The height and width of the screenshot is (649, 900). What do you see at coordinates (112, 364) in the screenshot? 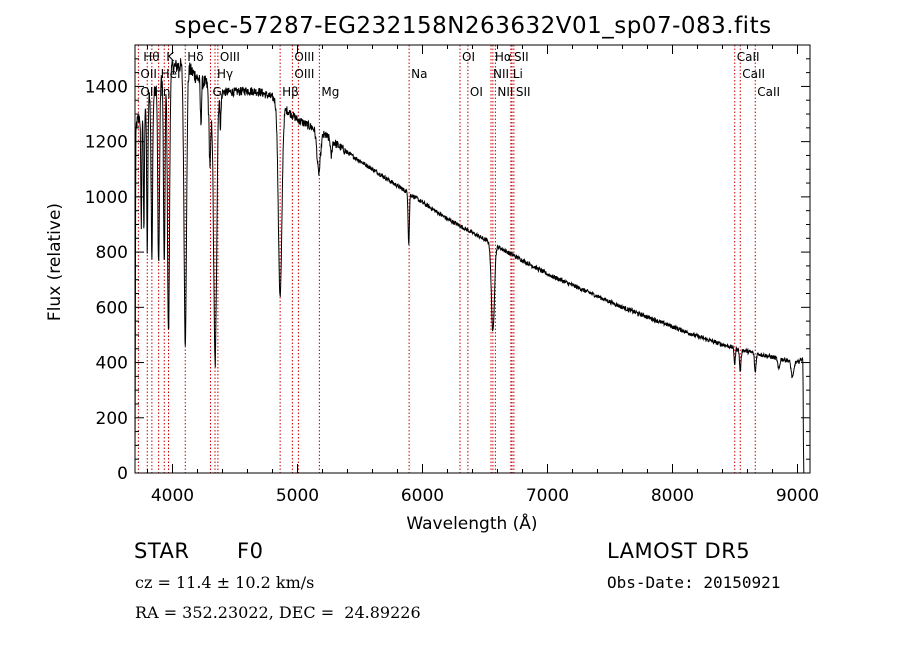
I see `y-tick-label: 400` at bounding box center [112, 364].